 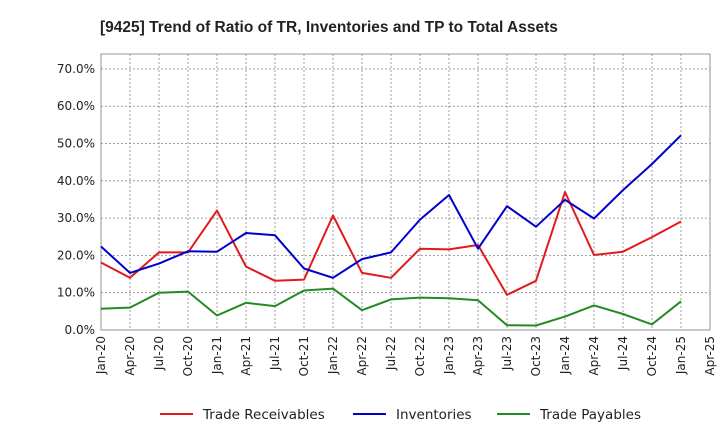 What do you see at coordinates (76, 218) in the screenshot?
I see `y-tick-label: 30.0%` at bounding box center [76, 218].